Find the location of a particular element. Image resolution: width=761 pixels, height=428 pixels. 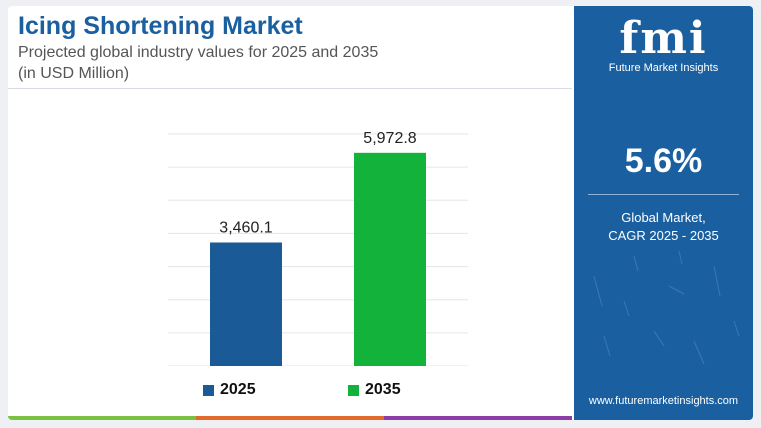

cagr-value: 5.6% is located at coordinates (663, 161).